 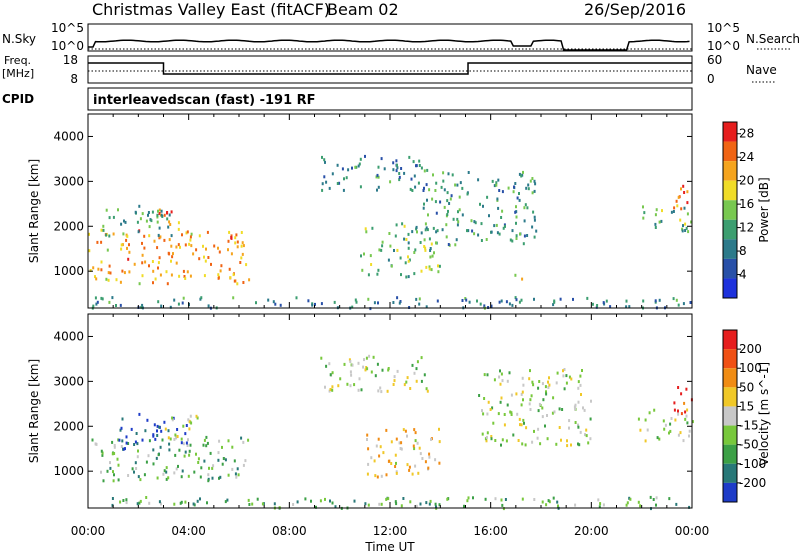 What do you see at coordinates (389, 45) in the screenshot?
I see `nsky-line` at bounding box center [389, 45].